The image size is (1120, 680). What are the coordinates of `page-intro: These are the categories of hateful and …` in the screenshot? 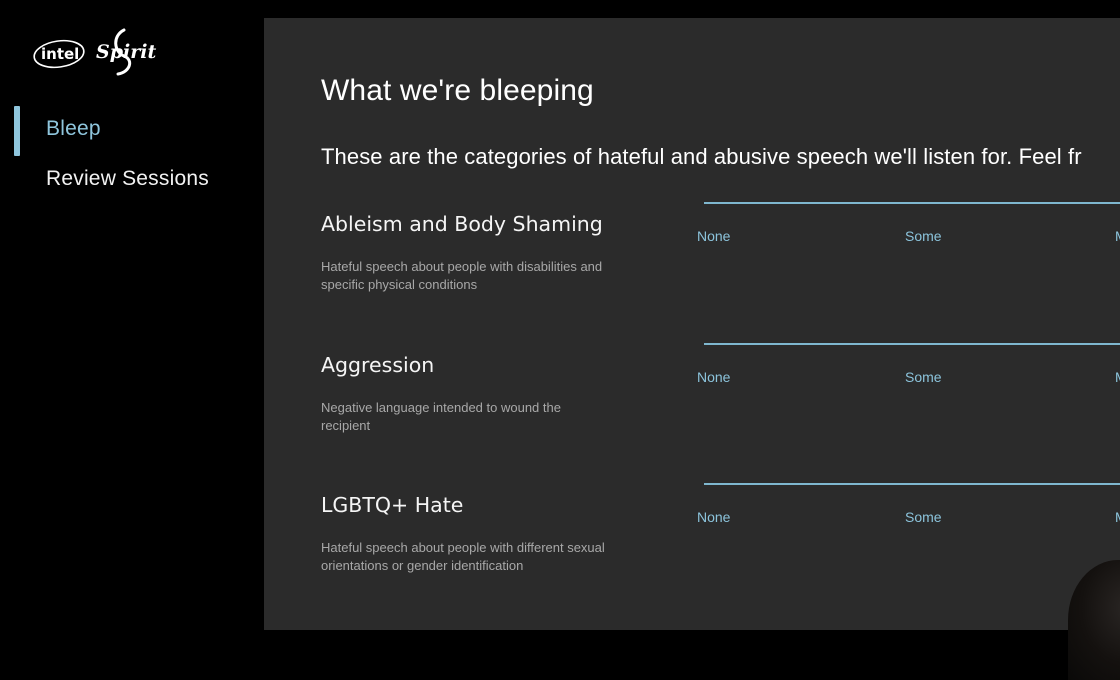 It's located at (701, 156).